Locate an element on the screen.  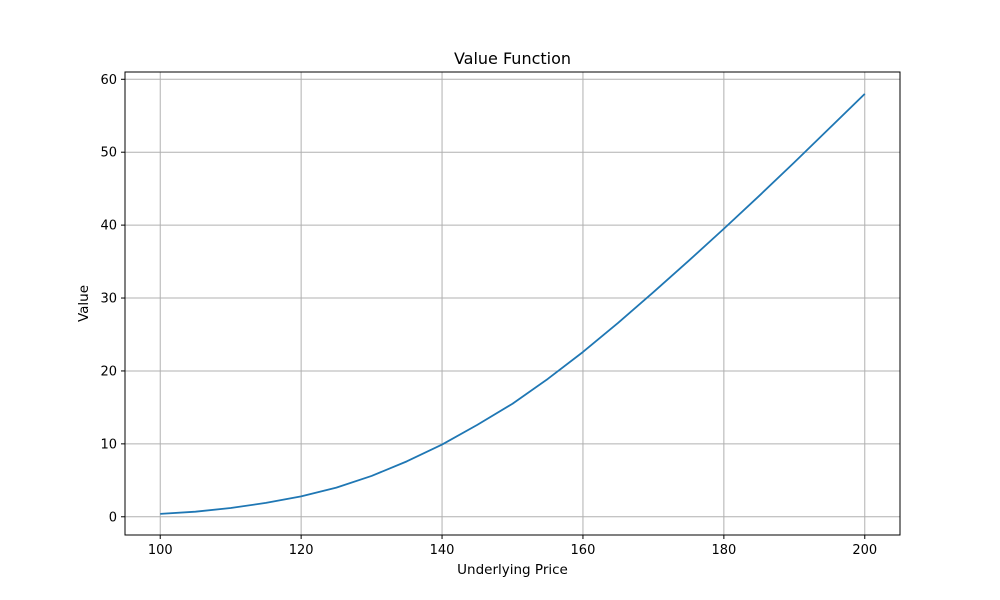
y-tick-label: 20 is located at coordinates (108, 371).